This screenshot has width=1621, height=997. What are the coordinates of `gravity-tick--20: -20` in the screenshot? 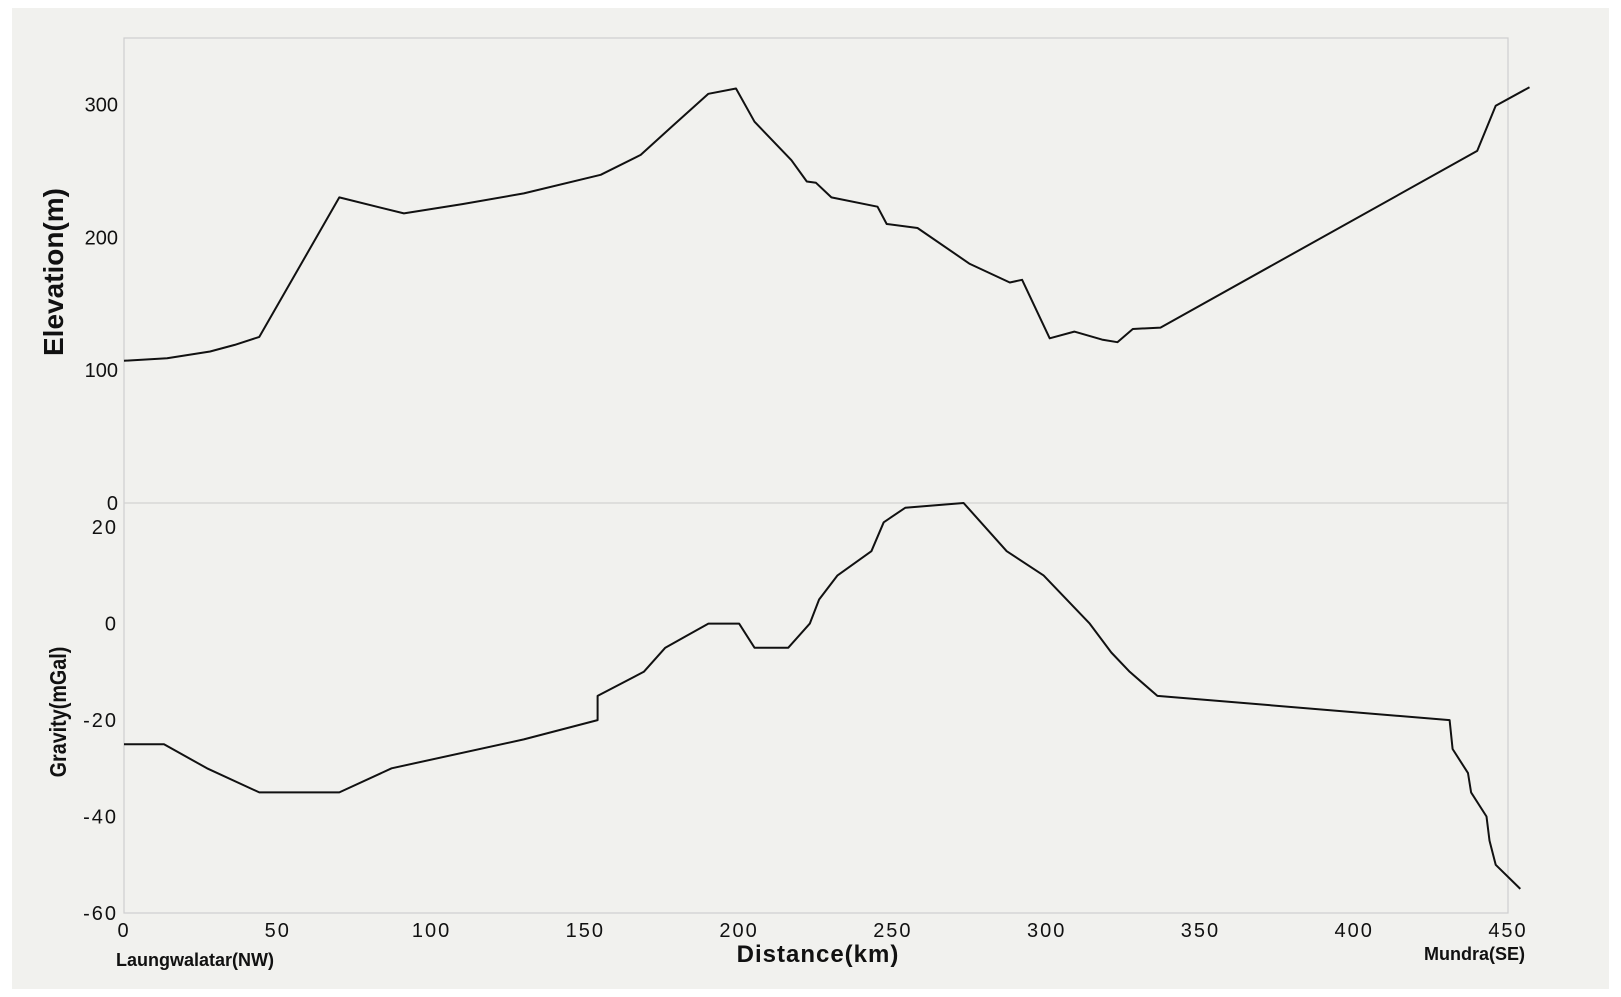 It's located at (100, 721).